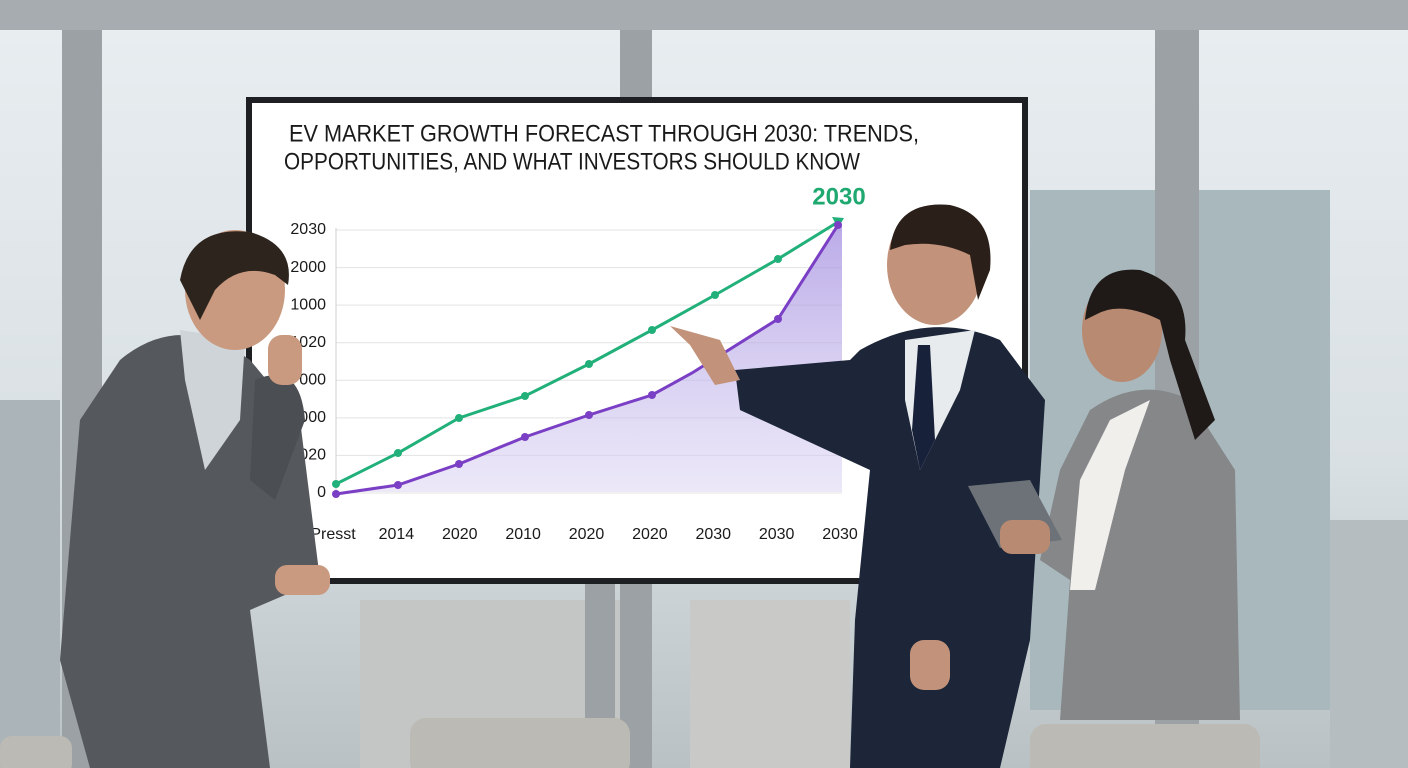 The height and width of the screenshot is (768, 1408). Describe the element at coordinates (630, 743) in the screenshot. I see `chairs` at that location.